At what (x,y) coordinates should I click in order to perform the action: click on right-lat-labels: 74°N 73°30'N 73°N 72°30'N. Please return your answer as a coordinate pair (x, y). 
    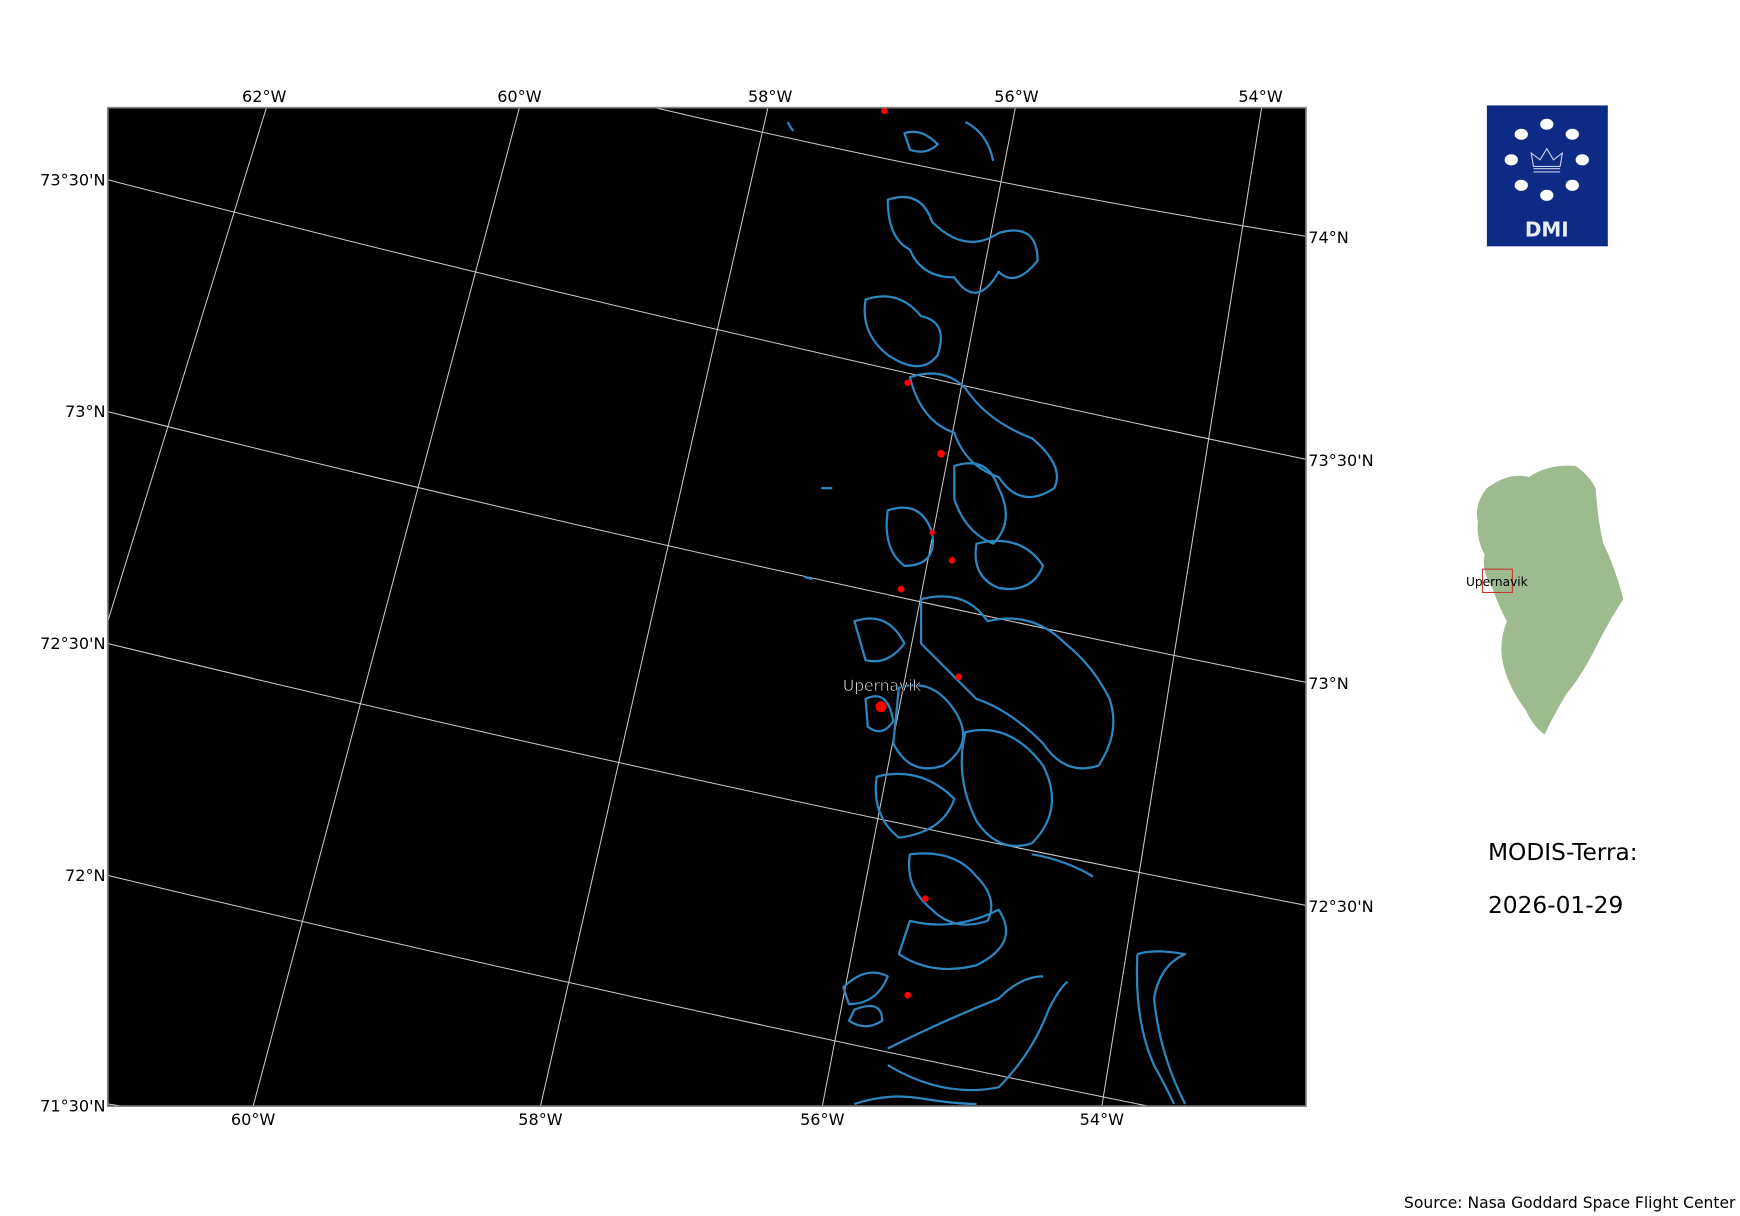
    Looking at the image, I should click on (1340, 572).